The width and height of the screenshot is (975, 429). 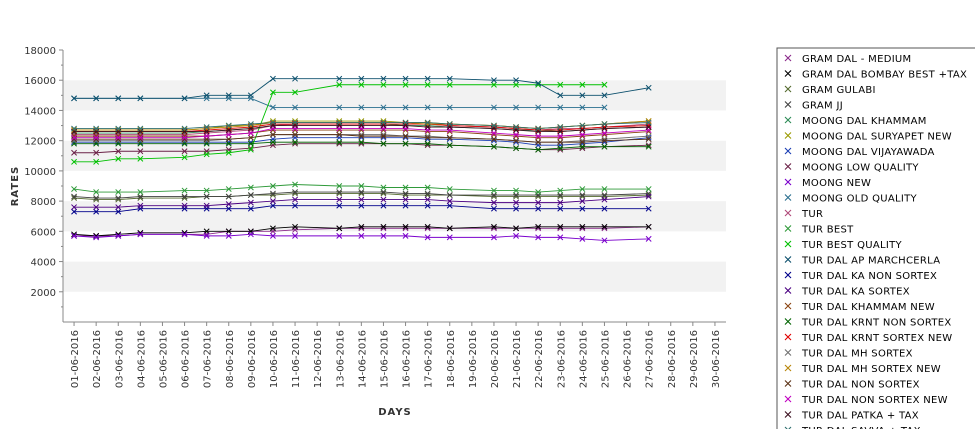 I want to click on legend-label: TUR DAL PATKA + TAX, so click(x=860, y=416).